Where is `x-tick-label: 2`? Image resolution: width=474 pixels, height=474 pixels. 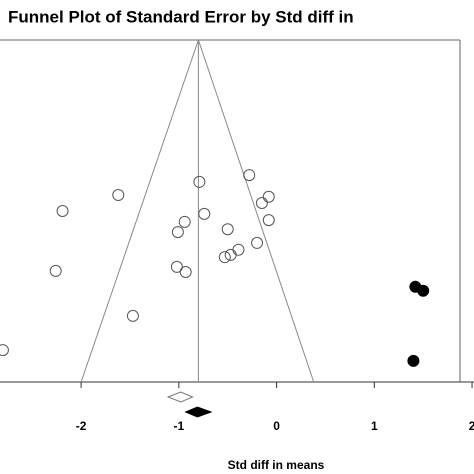 x-tick-label: 2 is located at coordinates (471, 426).